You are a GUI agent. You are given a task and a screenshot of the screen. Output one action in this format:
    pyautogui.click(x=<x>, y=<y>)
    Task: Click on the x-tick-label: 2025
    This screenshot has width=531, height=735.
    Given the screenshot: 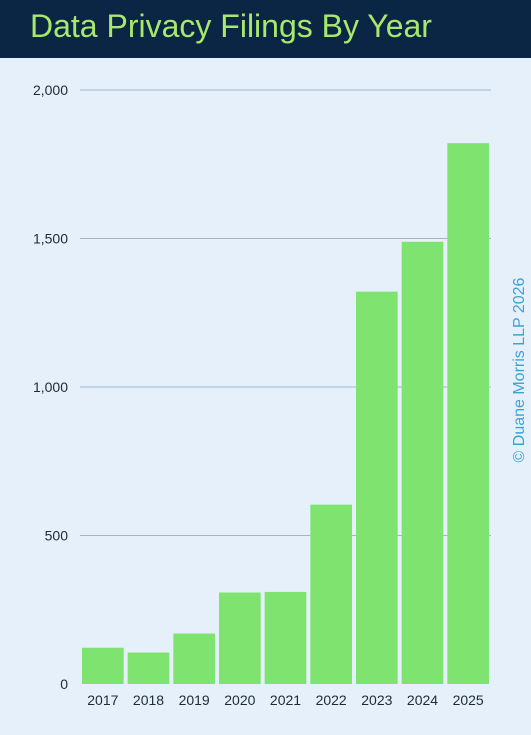 What is the action you would take?
    pyautogui.click(x=468, y=700)
    